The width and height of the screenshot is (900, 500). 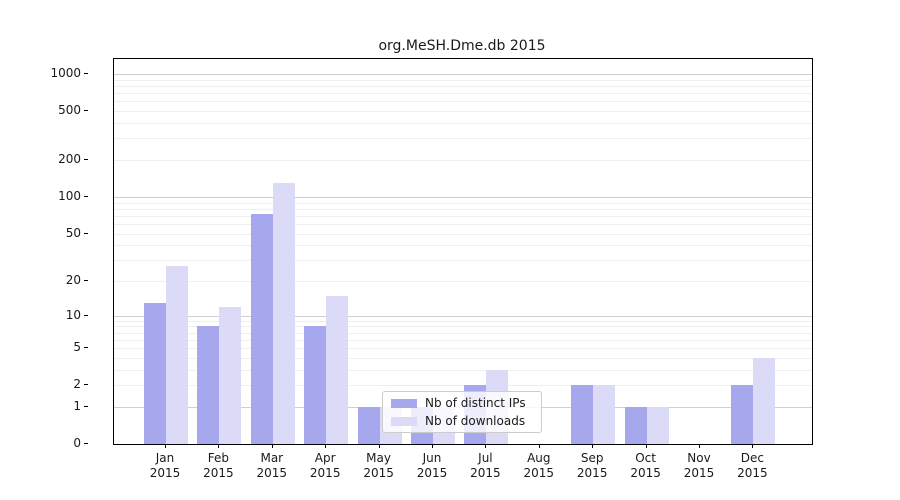 I want to click on y-tick-label: 1, so click(x=77, y=405).